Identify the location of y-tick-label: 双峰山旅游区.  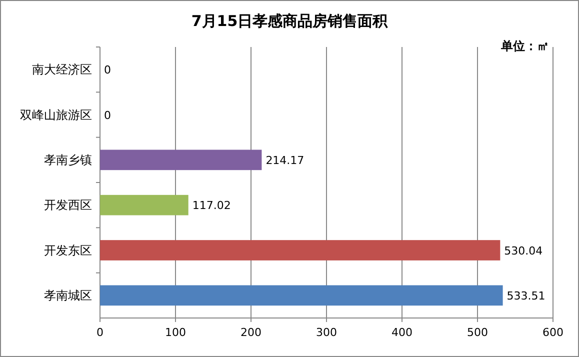
(56, 115).